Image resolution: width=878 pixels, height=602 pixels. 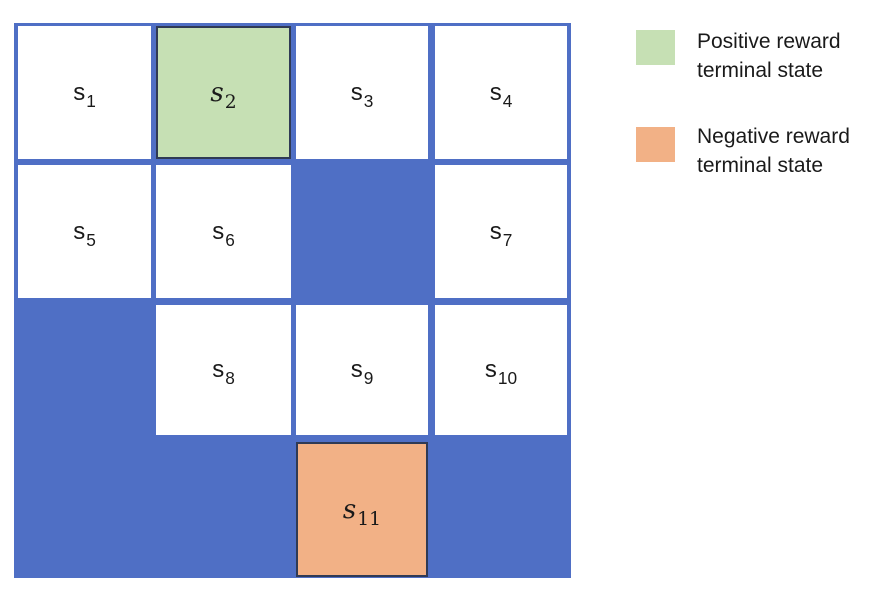 What do you see at coordinates (655, 47) in the screenshot?
I see `positive-swatch` at bounding box center [655, 47].